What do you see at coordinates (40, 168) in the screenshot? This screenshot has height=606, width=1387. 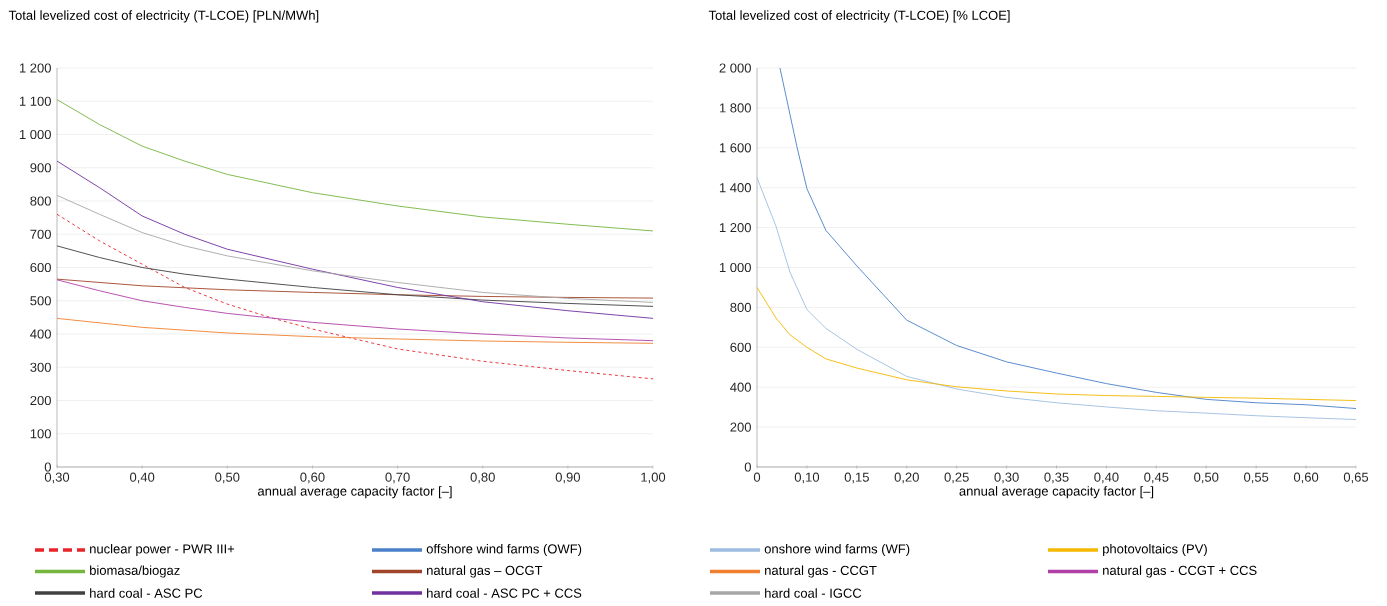 I see `y-tick-label: 900` at bounding box center [40, 168].